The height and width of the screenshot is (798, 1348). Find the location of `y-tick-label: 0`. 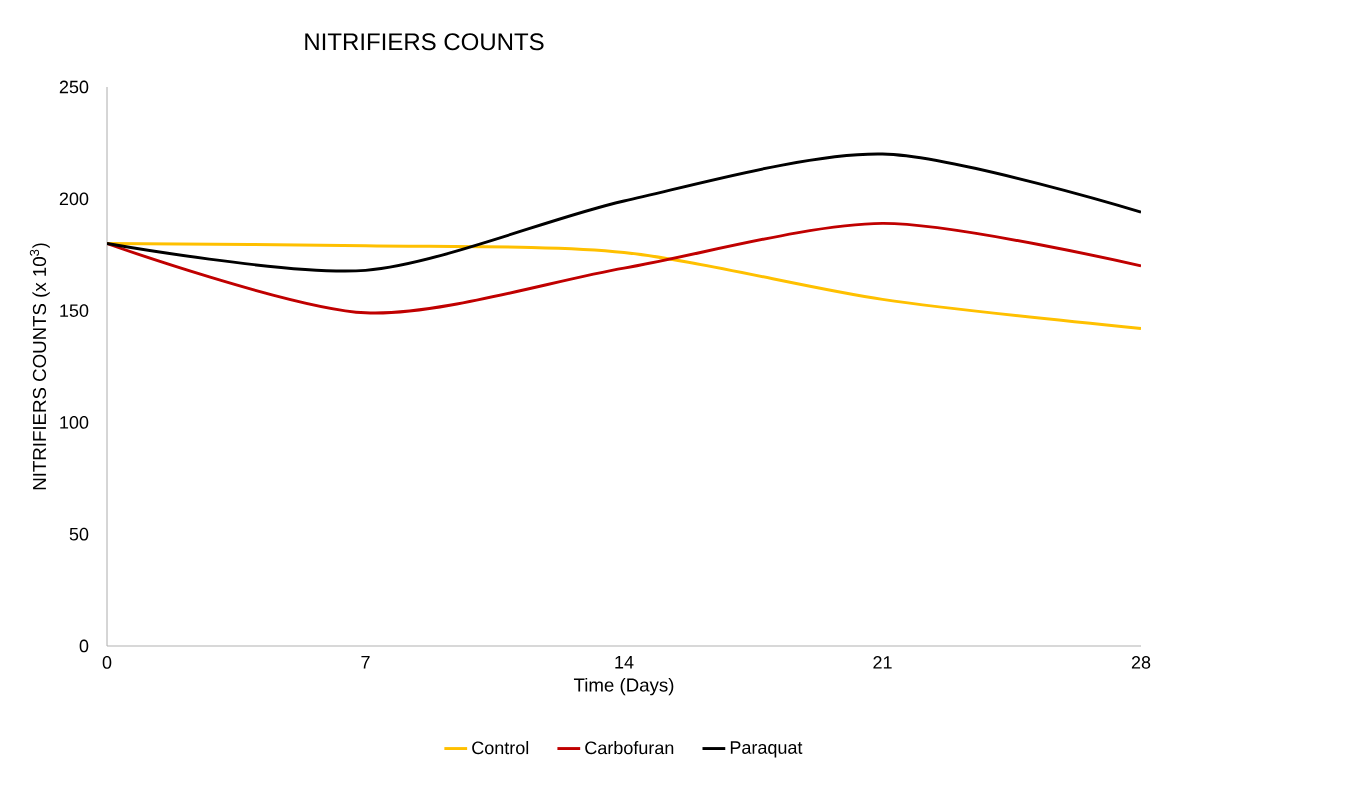

y-tick-label: 0 is located at coordinates (84, 646).